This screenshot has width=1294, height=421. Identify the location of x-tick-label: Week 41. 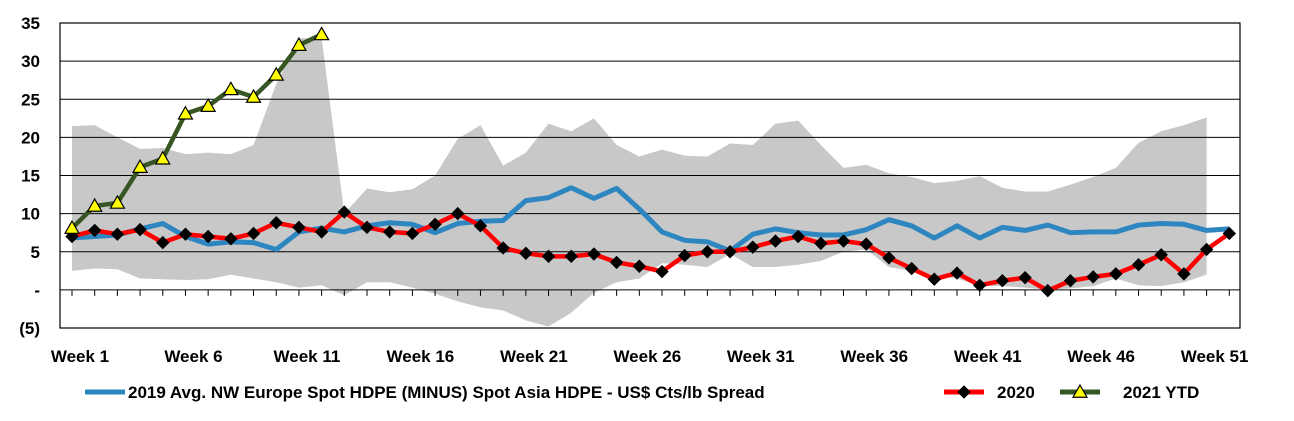
(988, 356).